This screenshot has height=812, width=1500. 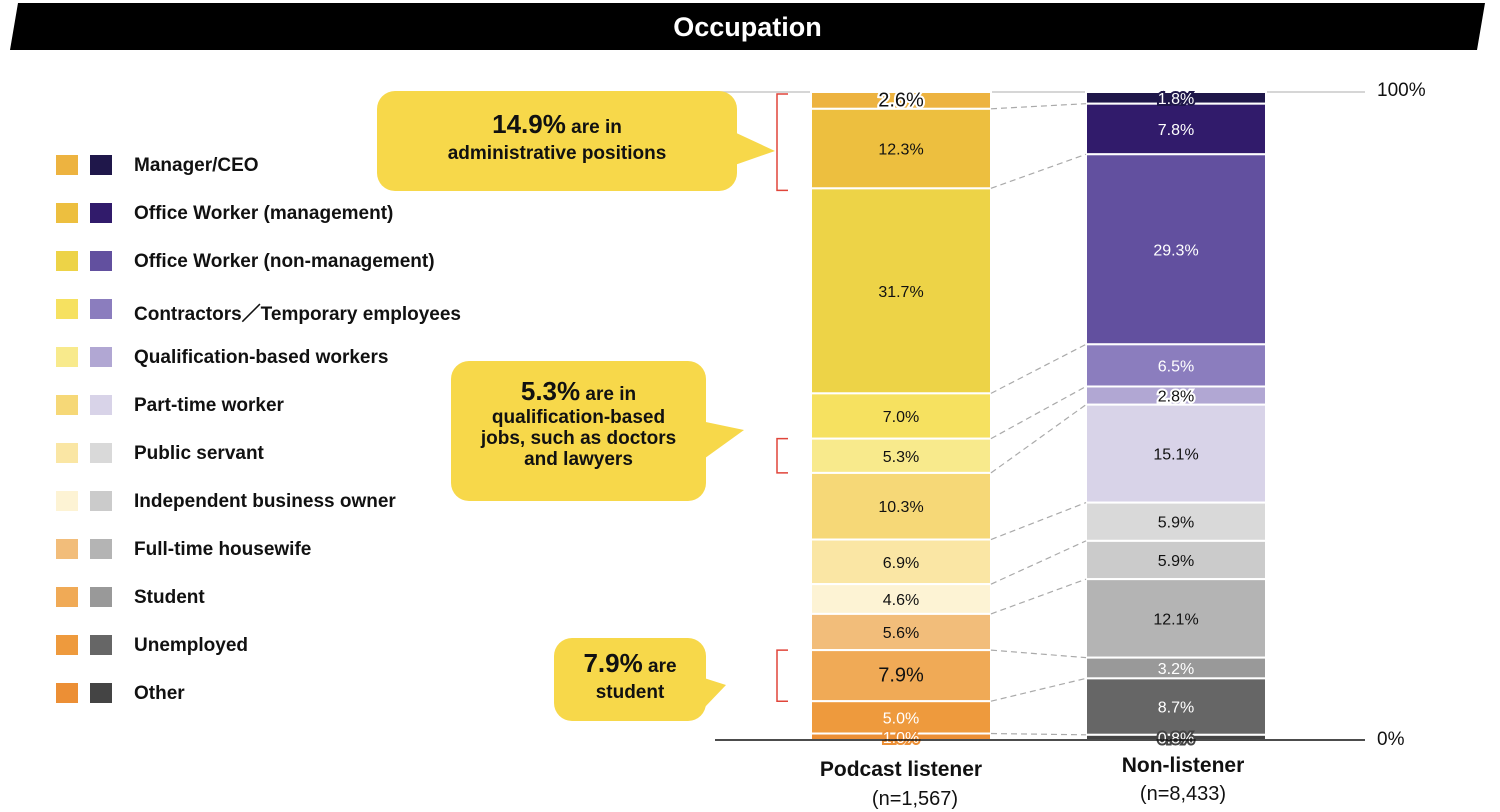 I want to click on callout-administrative: 14.9% are in administrative positions, so click(x=576, y=141).